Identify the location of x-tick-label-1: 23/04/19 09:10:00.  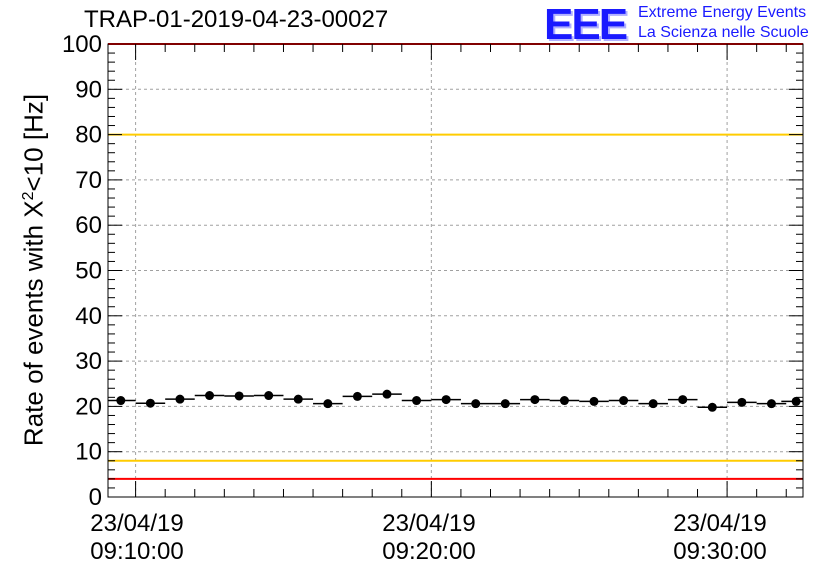
(136, 538).